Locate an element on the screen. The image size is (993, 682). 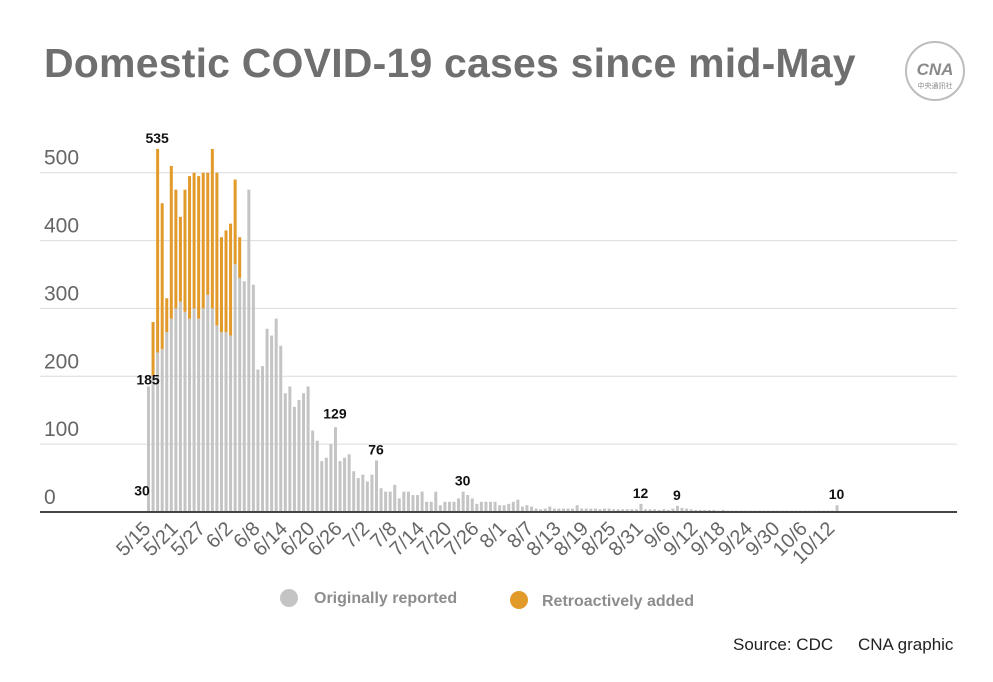
data-label: 185 is located at coordinates (148, 379).